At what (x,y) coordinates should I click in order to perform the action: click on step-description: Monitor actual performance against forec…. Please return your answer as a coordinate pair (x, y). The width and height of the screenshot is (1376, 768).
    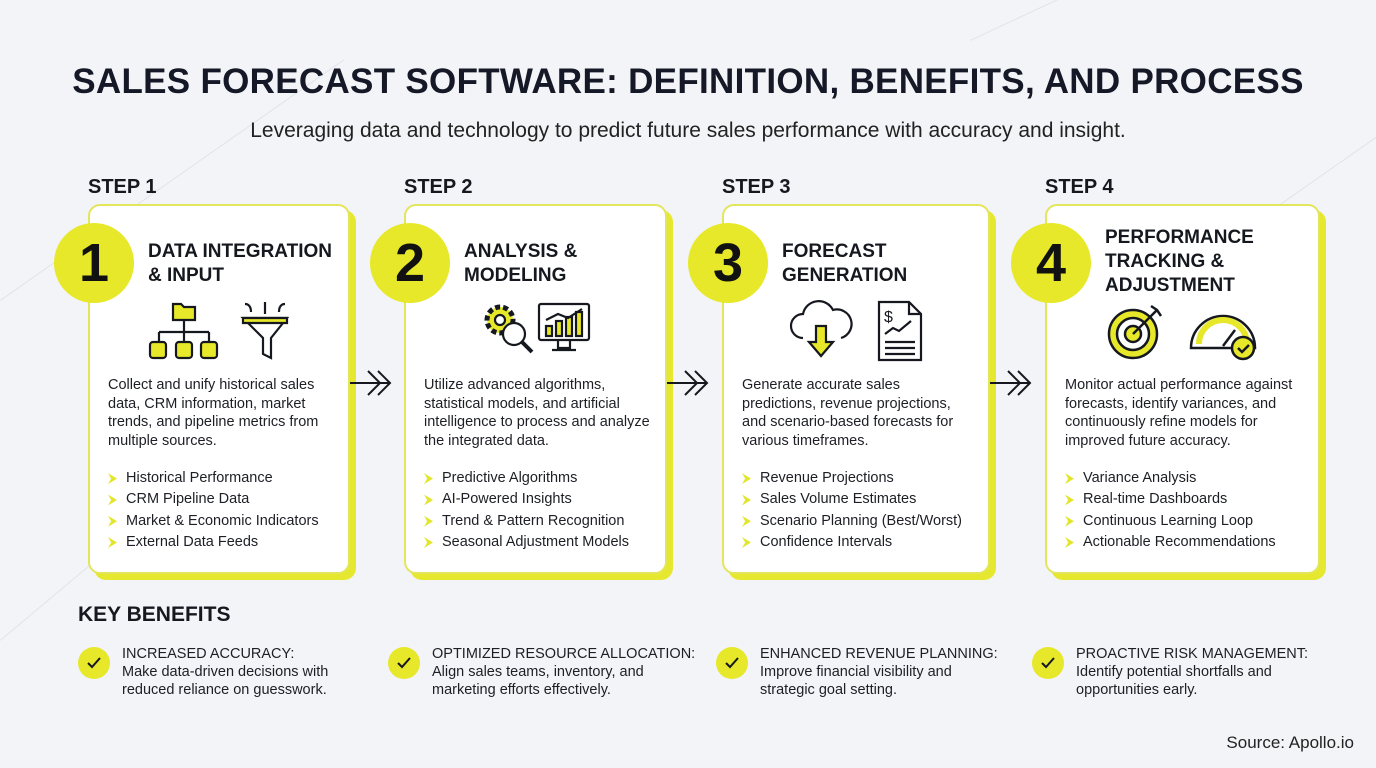
    Looking at the image, I should click on (1179, 413).